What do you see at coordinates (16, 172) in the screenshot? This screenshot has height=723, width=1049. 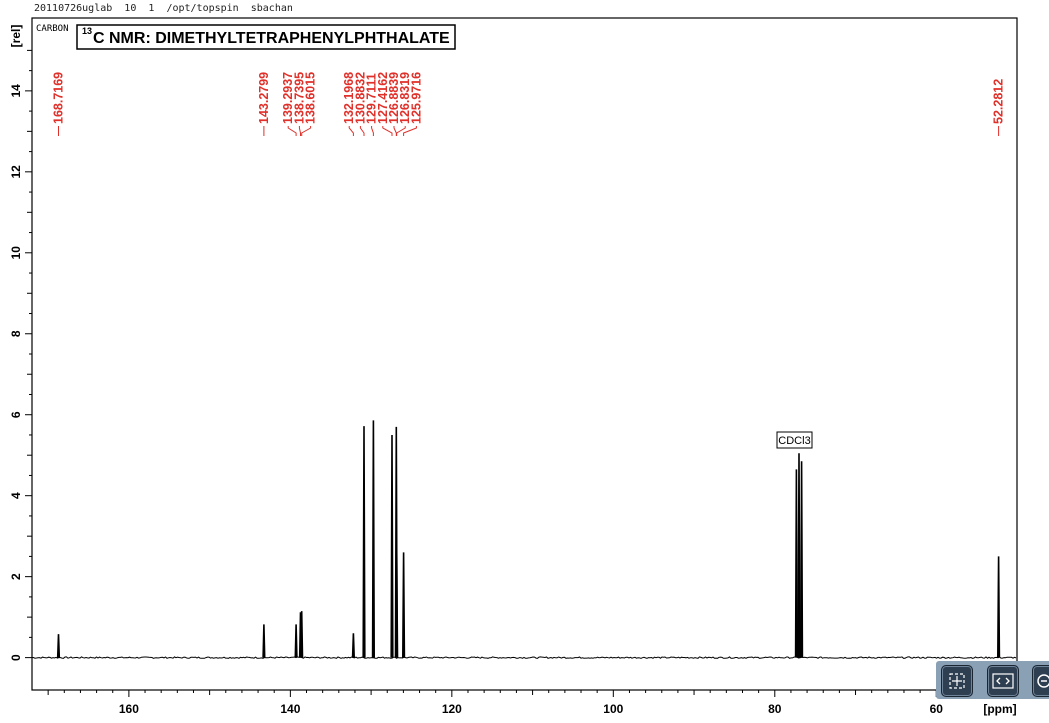 I see `y-tick-label: 12` at bounding box center [16, 172].